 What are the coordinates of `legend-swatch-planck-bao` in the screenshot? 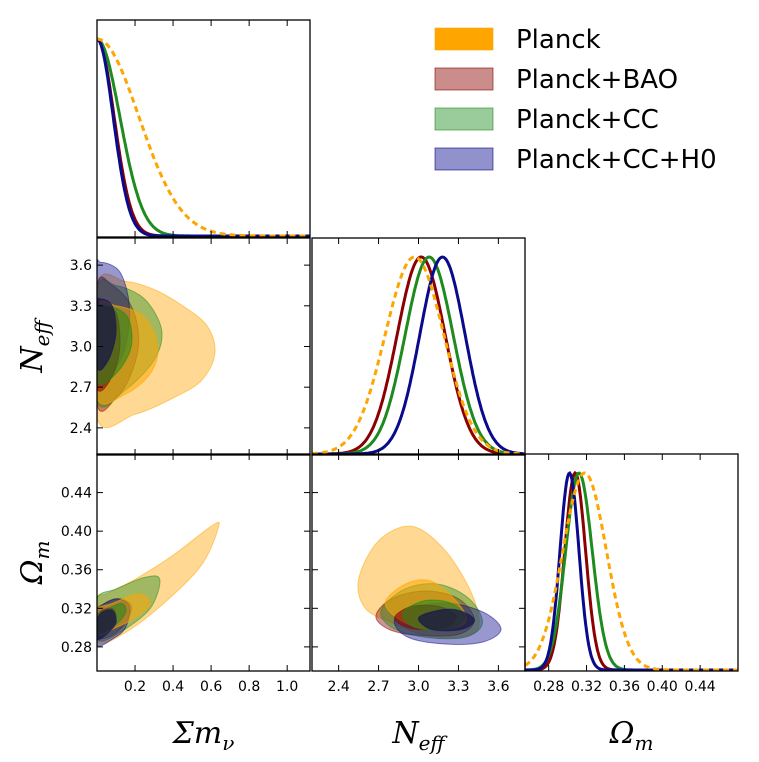 It's located at (464, 79).